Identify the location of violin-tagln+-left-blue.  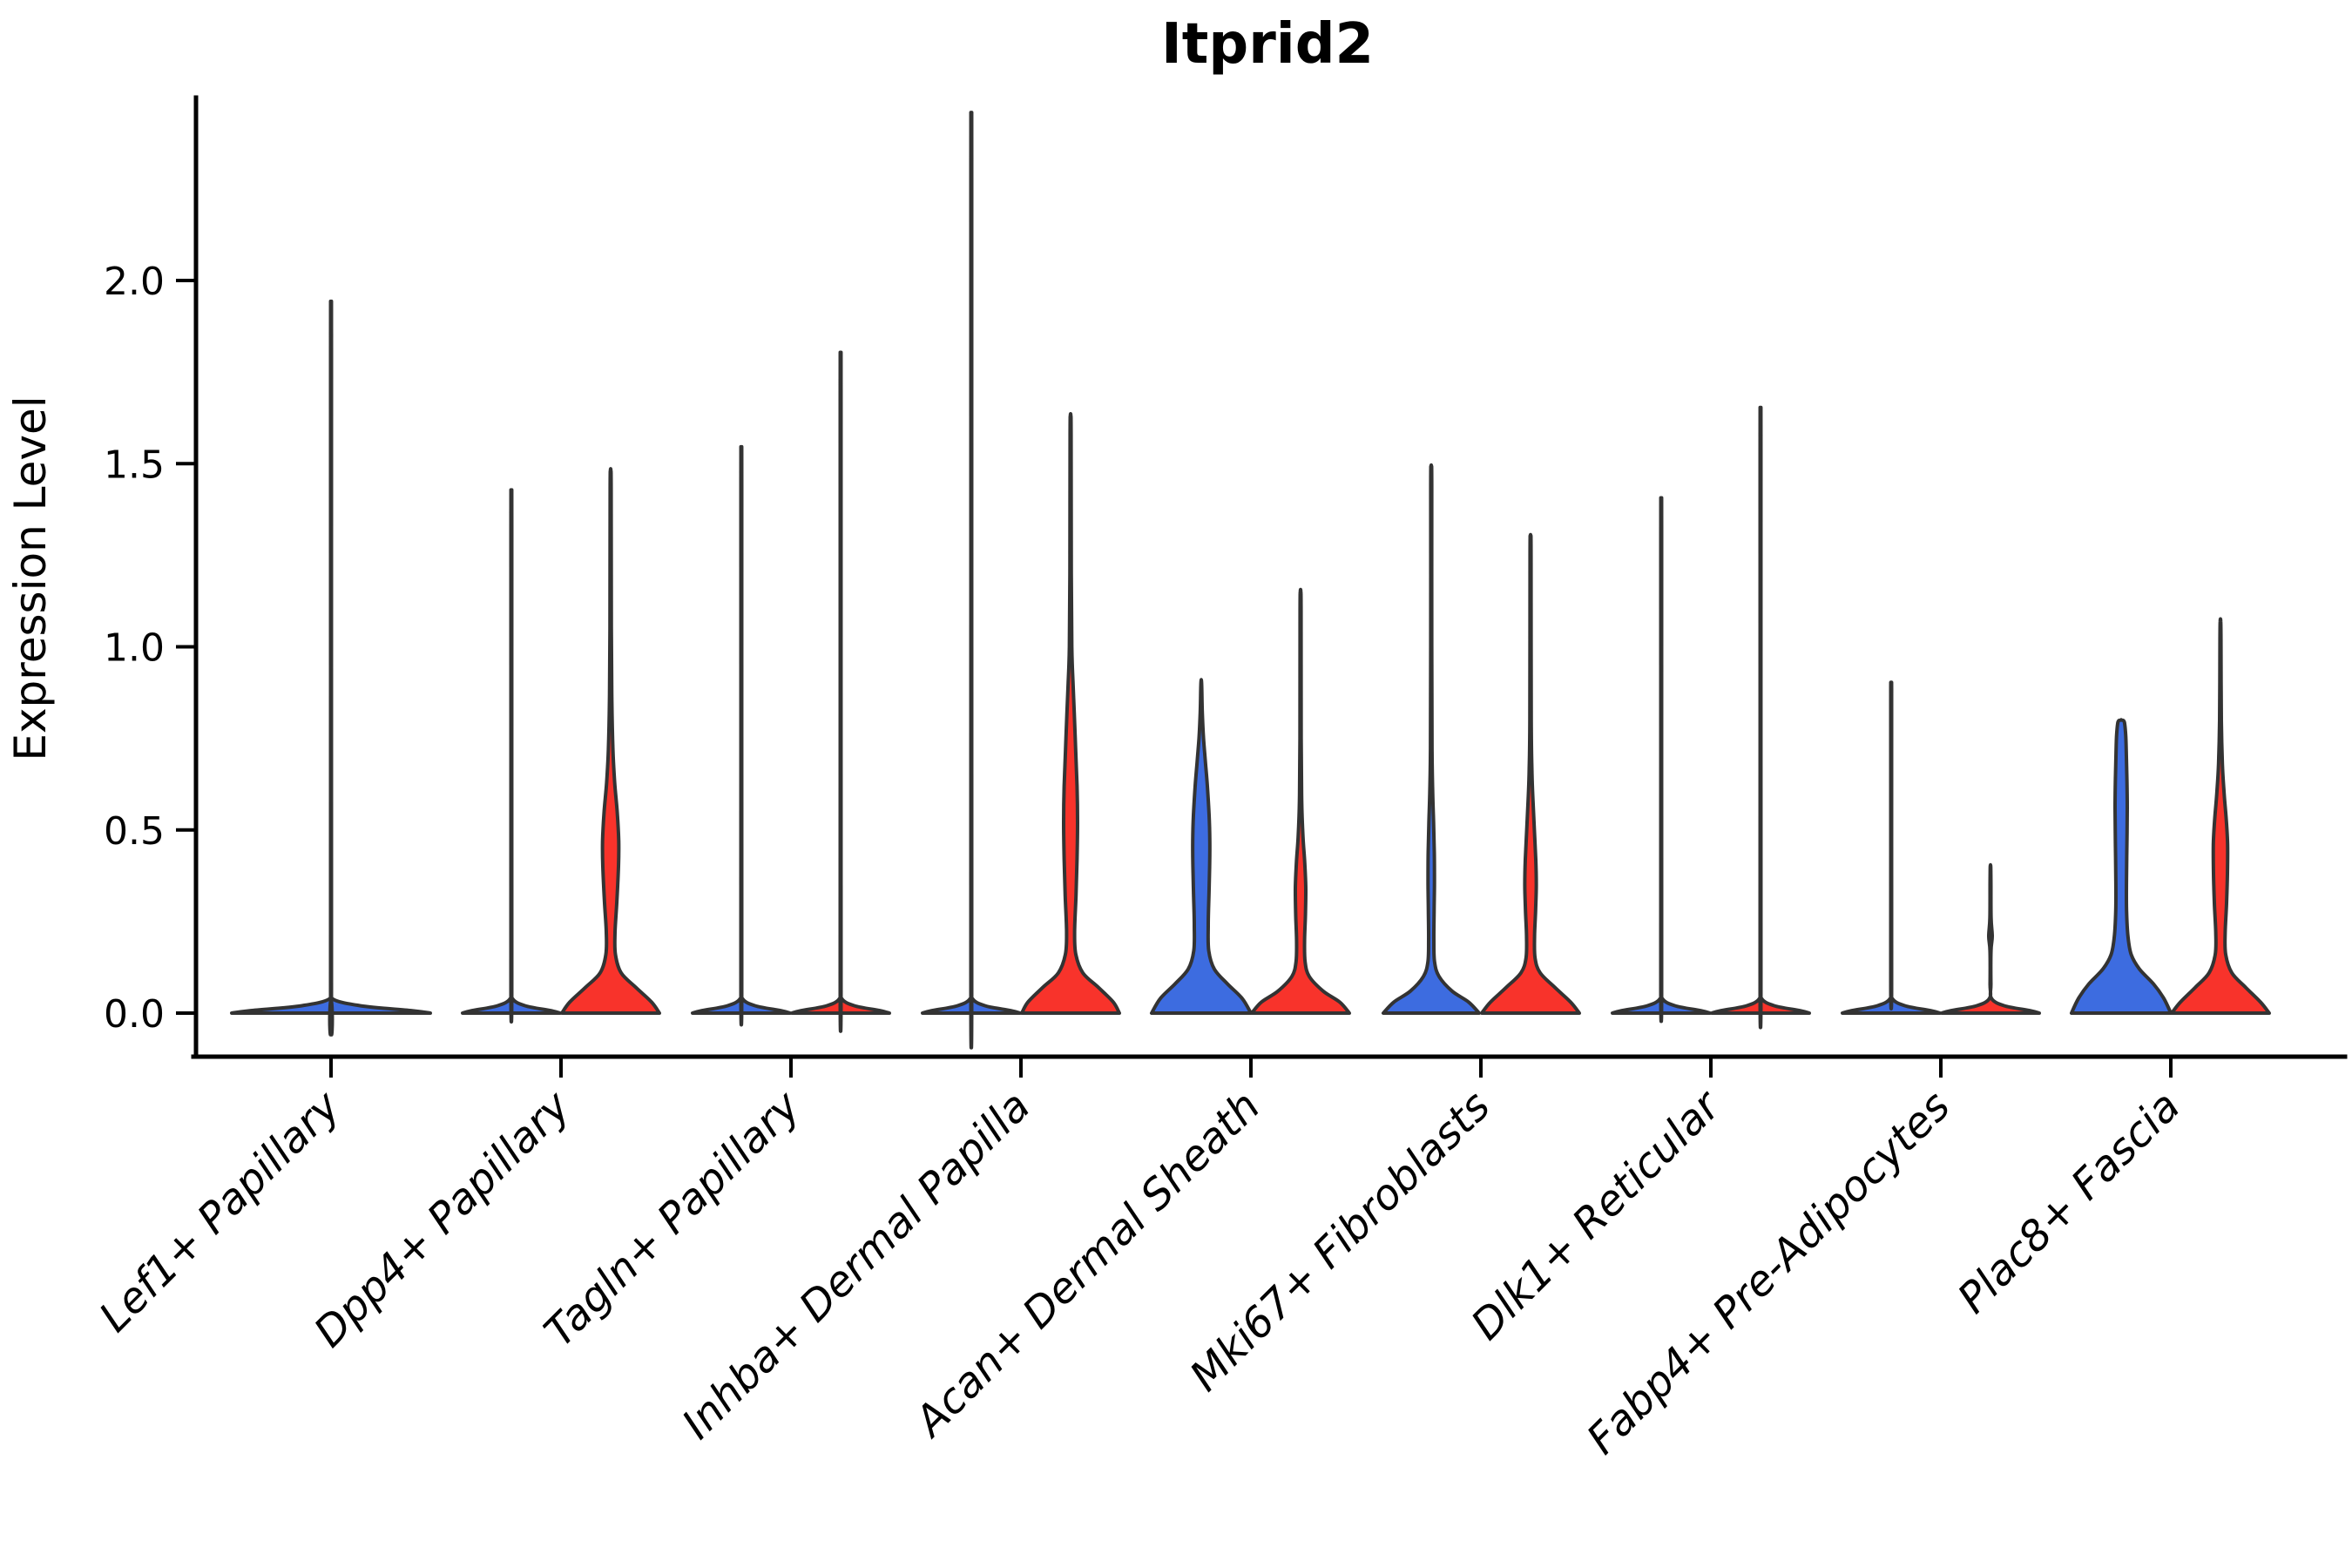
(741, 736).